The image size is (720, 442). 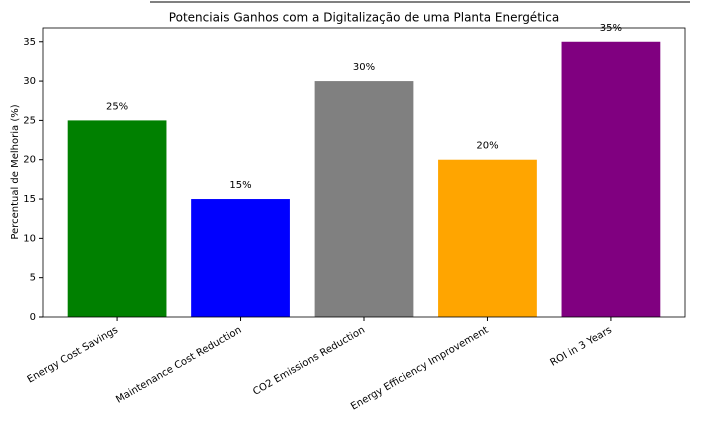 I want to click on y-tick-label: 30, so click(x=29, y=81).